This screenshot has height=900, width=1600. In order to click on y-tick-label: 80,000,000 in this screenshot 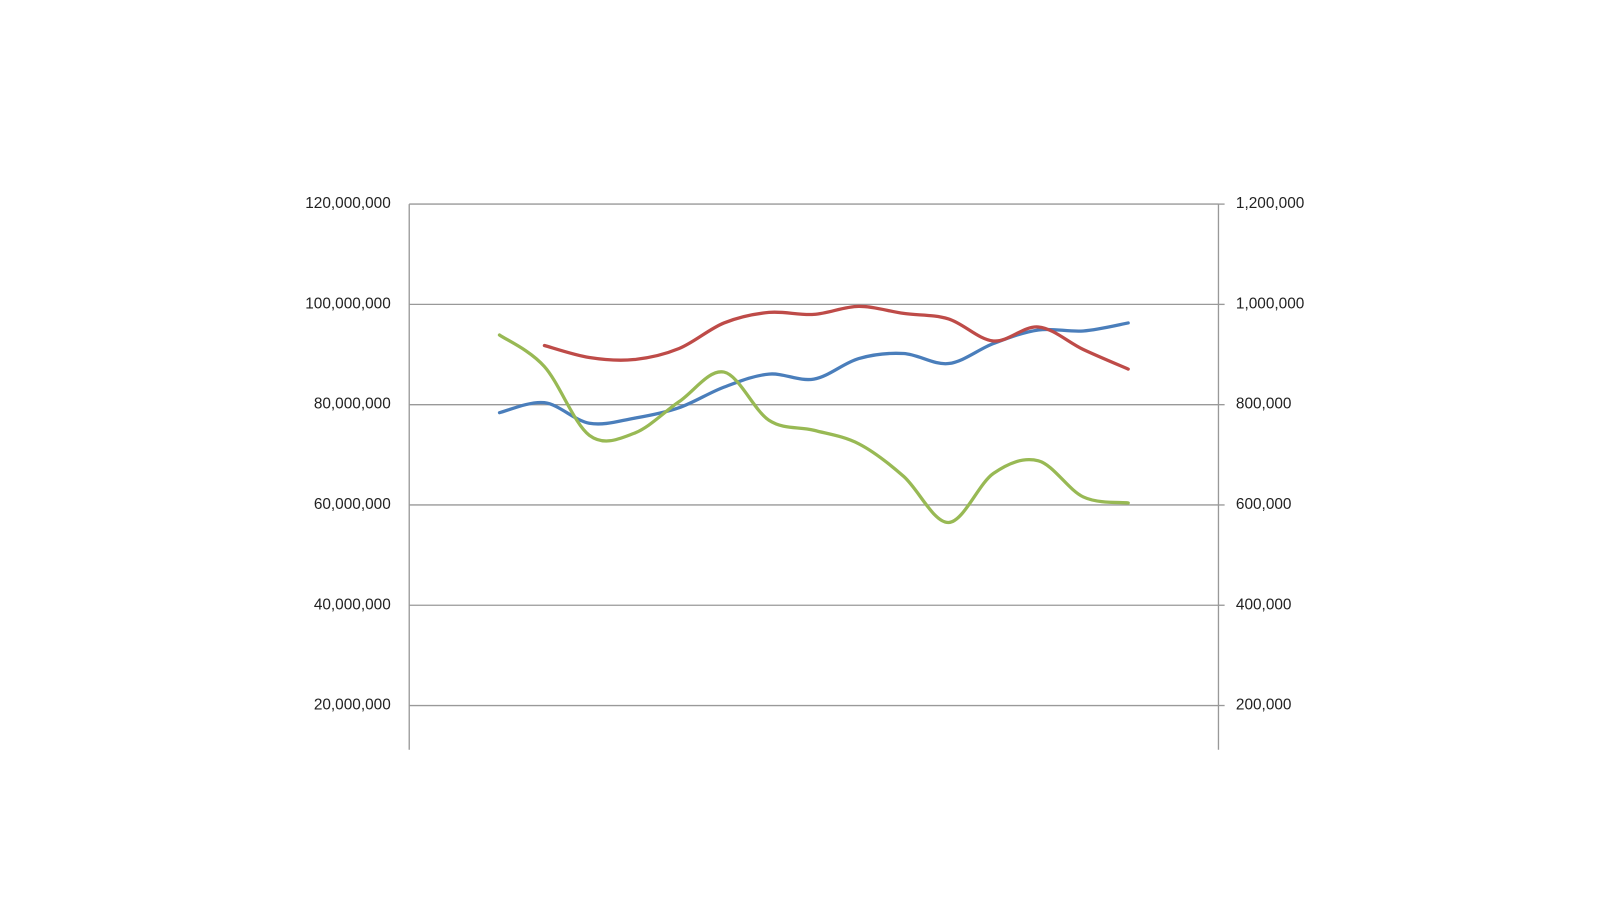, I will do `click(352, 404)`.